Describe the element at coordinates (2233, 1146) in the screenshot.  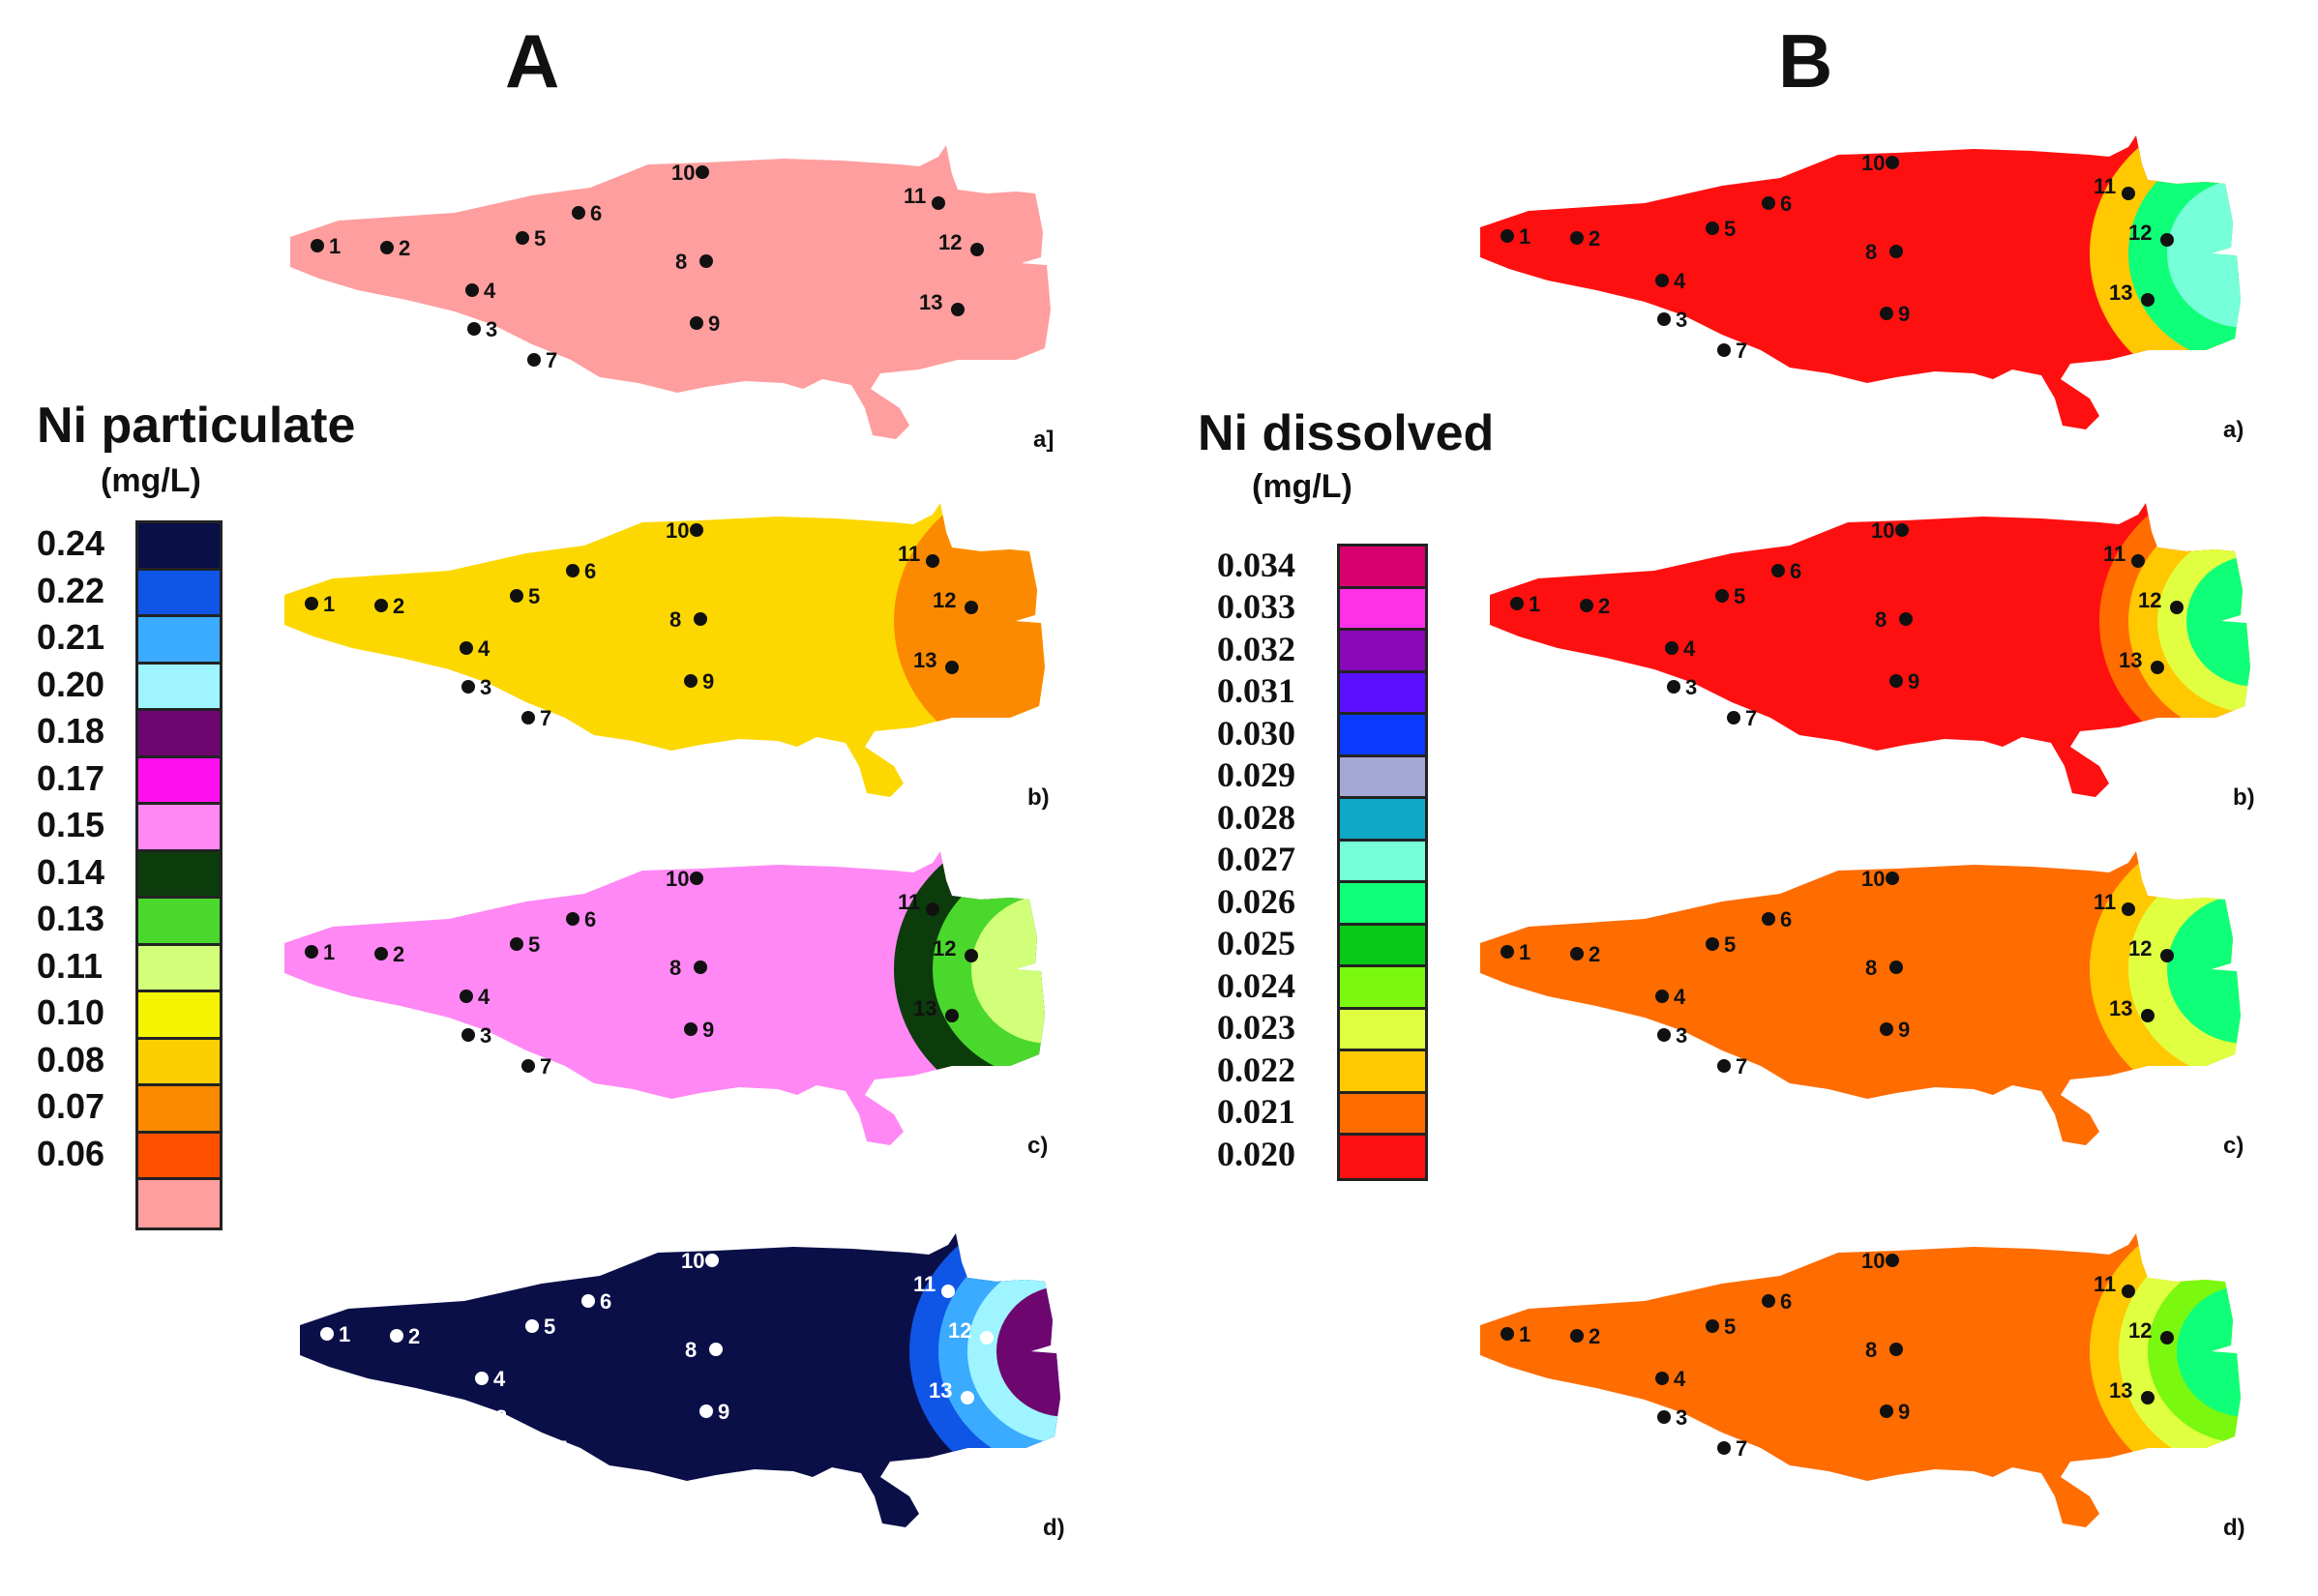
I see `map-sublabel: c)` at that location.